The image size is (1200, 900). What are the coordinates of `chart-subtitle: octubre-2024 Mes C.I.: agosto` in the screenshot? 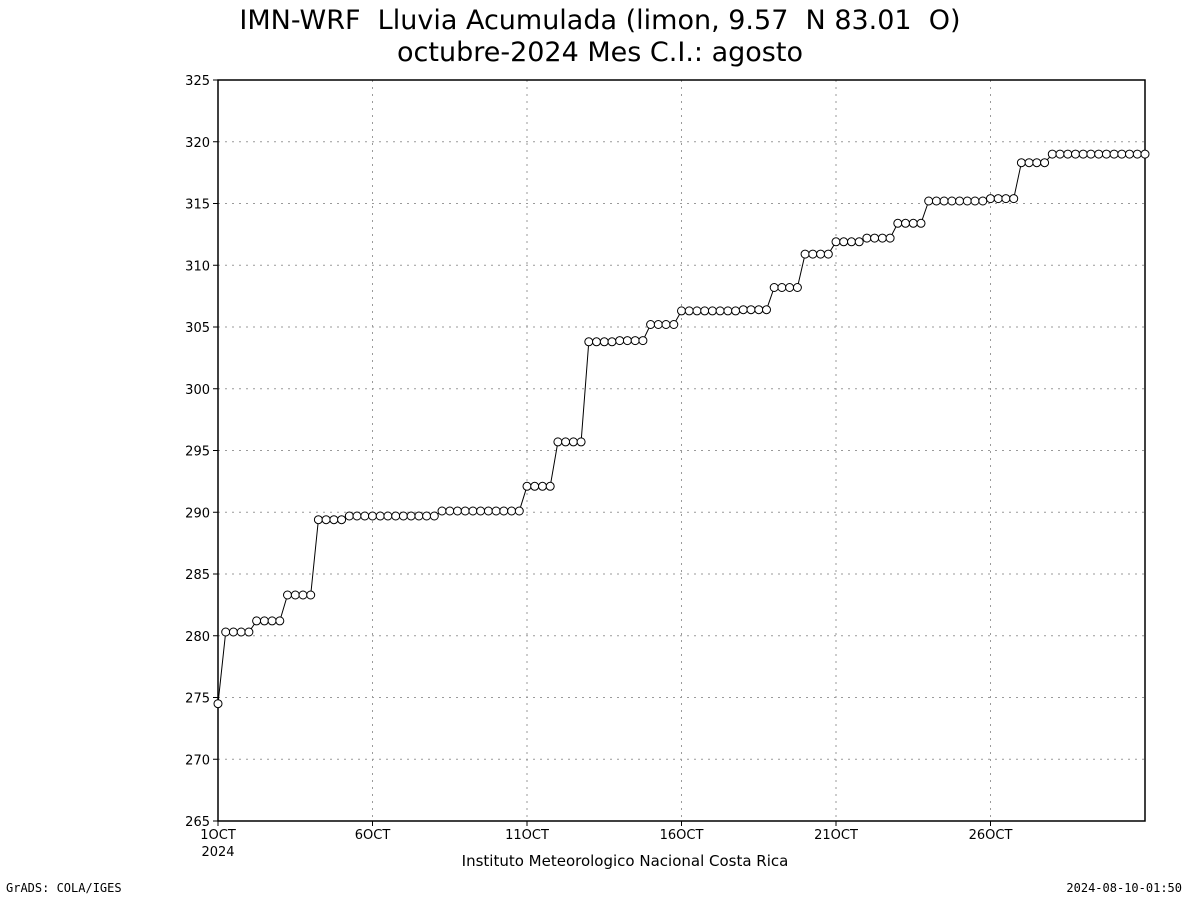 It's located at (600, 52).